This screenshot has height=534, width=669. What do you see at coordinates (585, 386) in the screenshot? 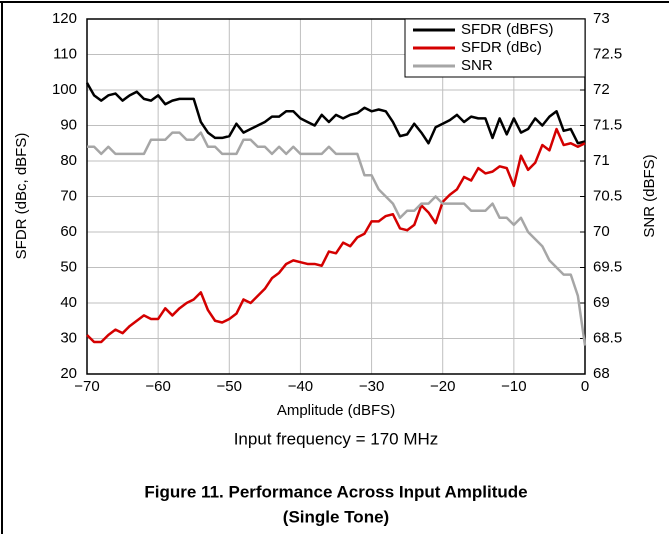
I see `x-tick-label: 0` at bounding box center [585, 386].